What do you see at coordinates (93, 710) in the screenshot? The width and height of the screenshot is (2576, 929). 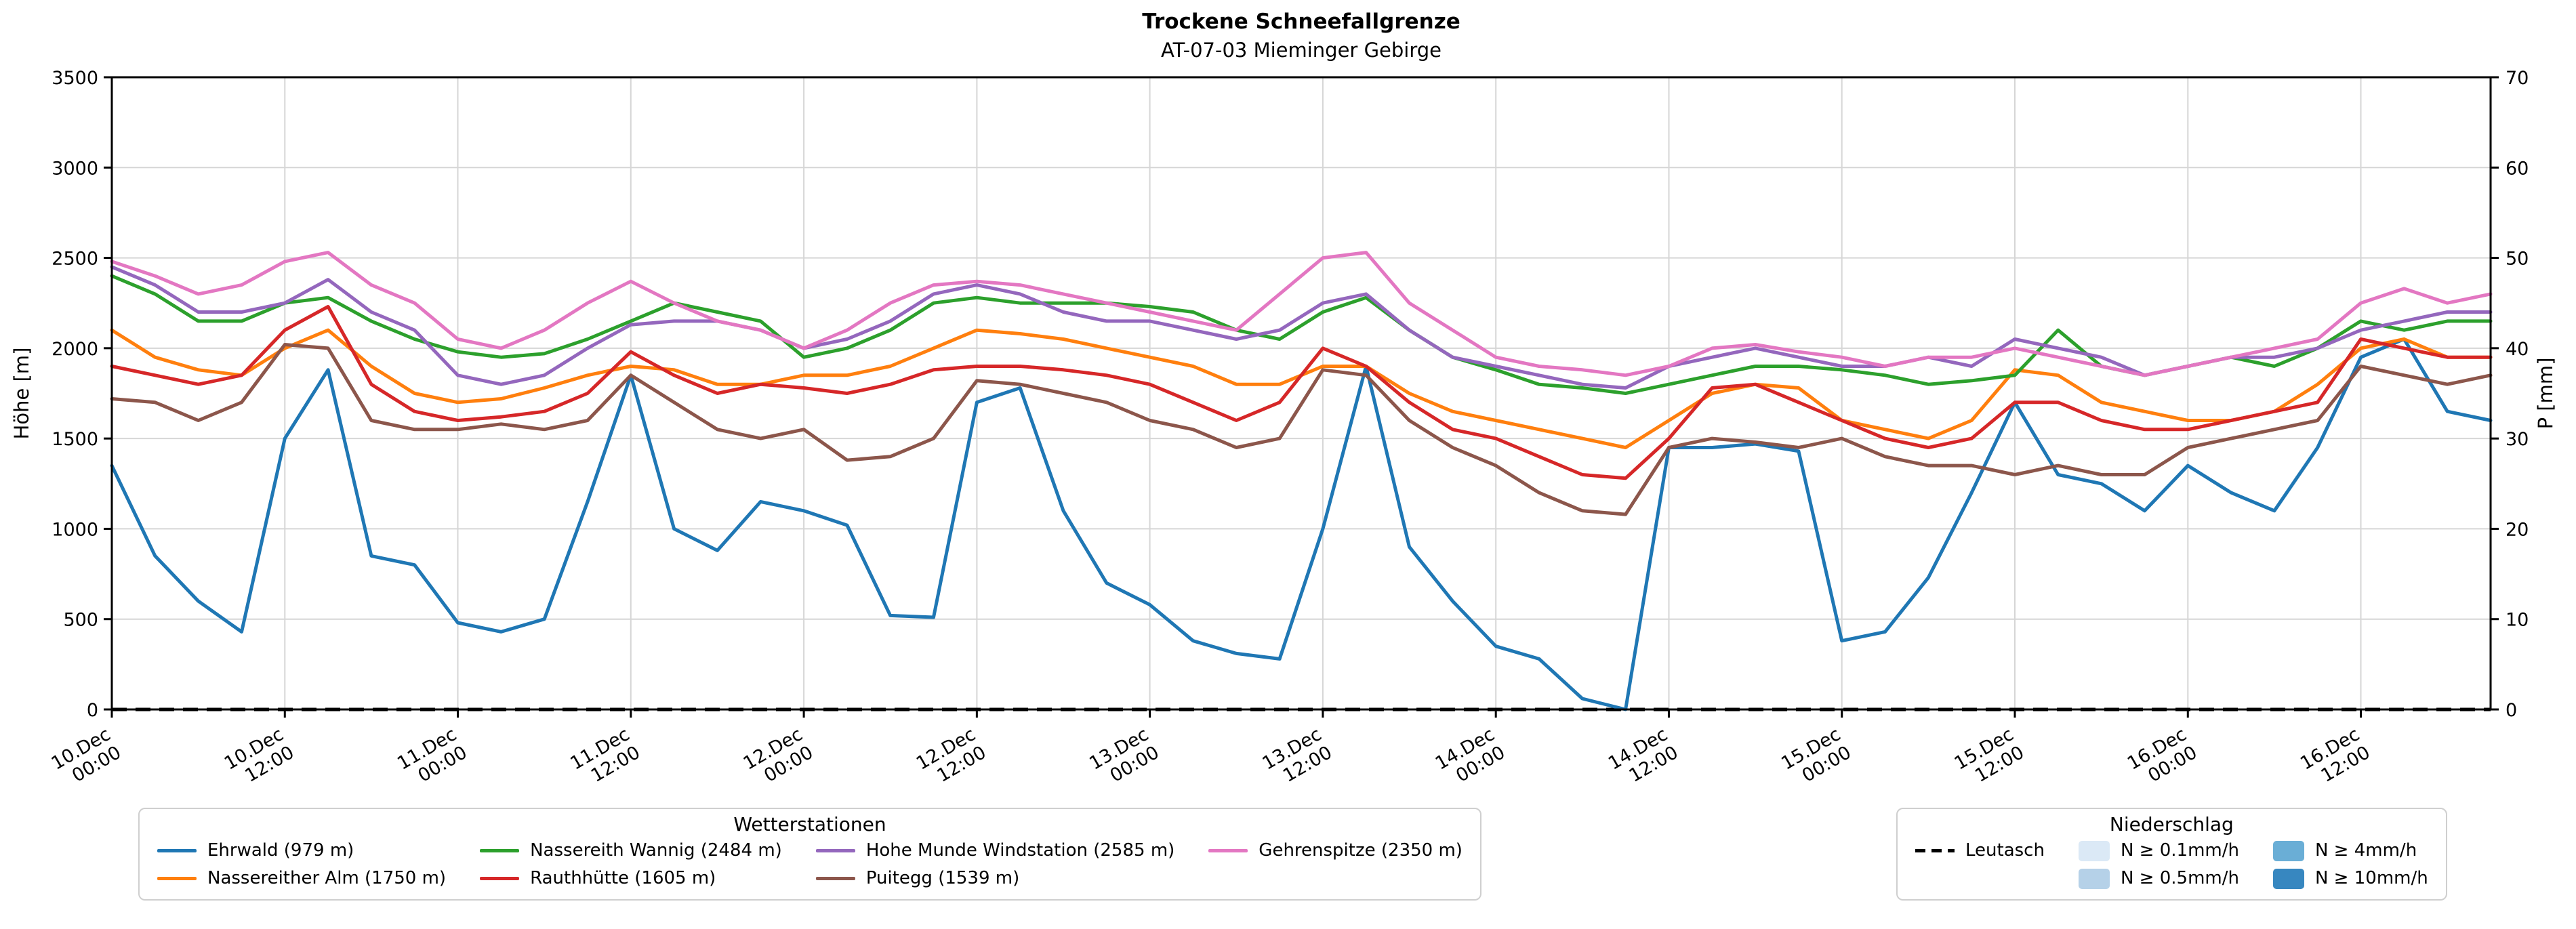 I see `y-left-tick-label: 0` at bounding box center [93, 710].